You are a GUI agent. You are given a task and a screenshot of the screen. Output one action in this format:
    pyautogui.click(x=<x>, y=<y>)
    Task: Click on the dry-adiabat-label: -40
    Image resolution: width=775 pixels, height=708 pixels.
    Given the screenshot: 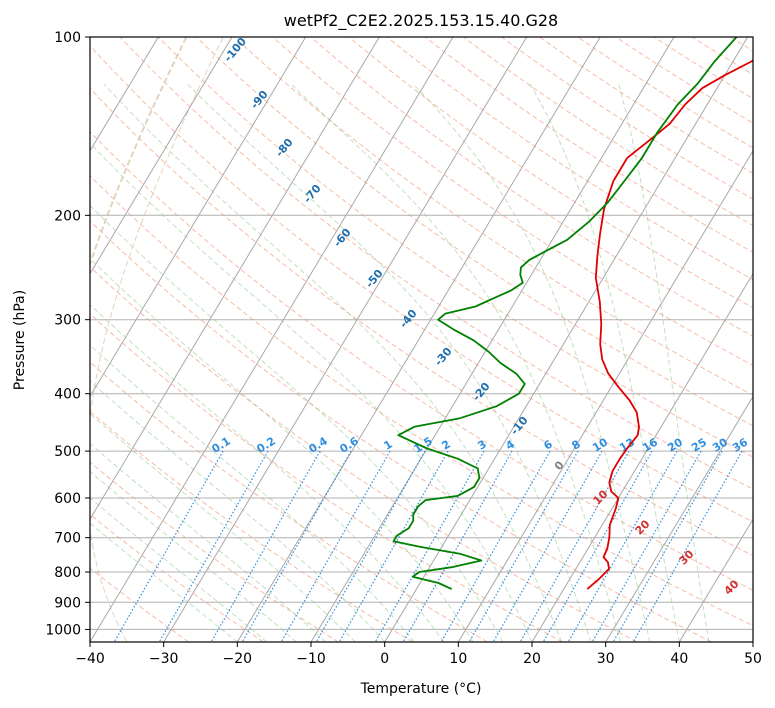 What is the action you would take?
    pyautogui.click(x=408, y=319)
    